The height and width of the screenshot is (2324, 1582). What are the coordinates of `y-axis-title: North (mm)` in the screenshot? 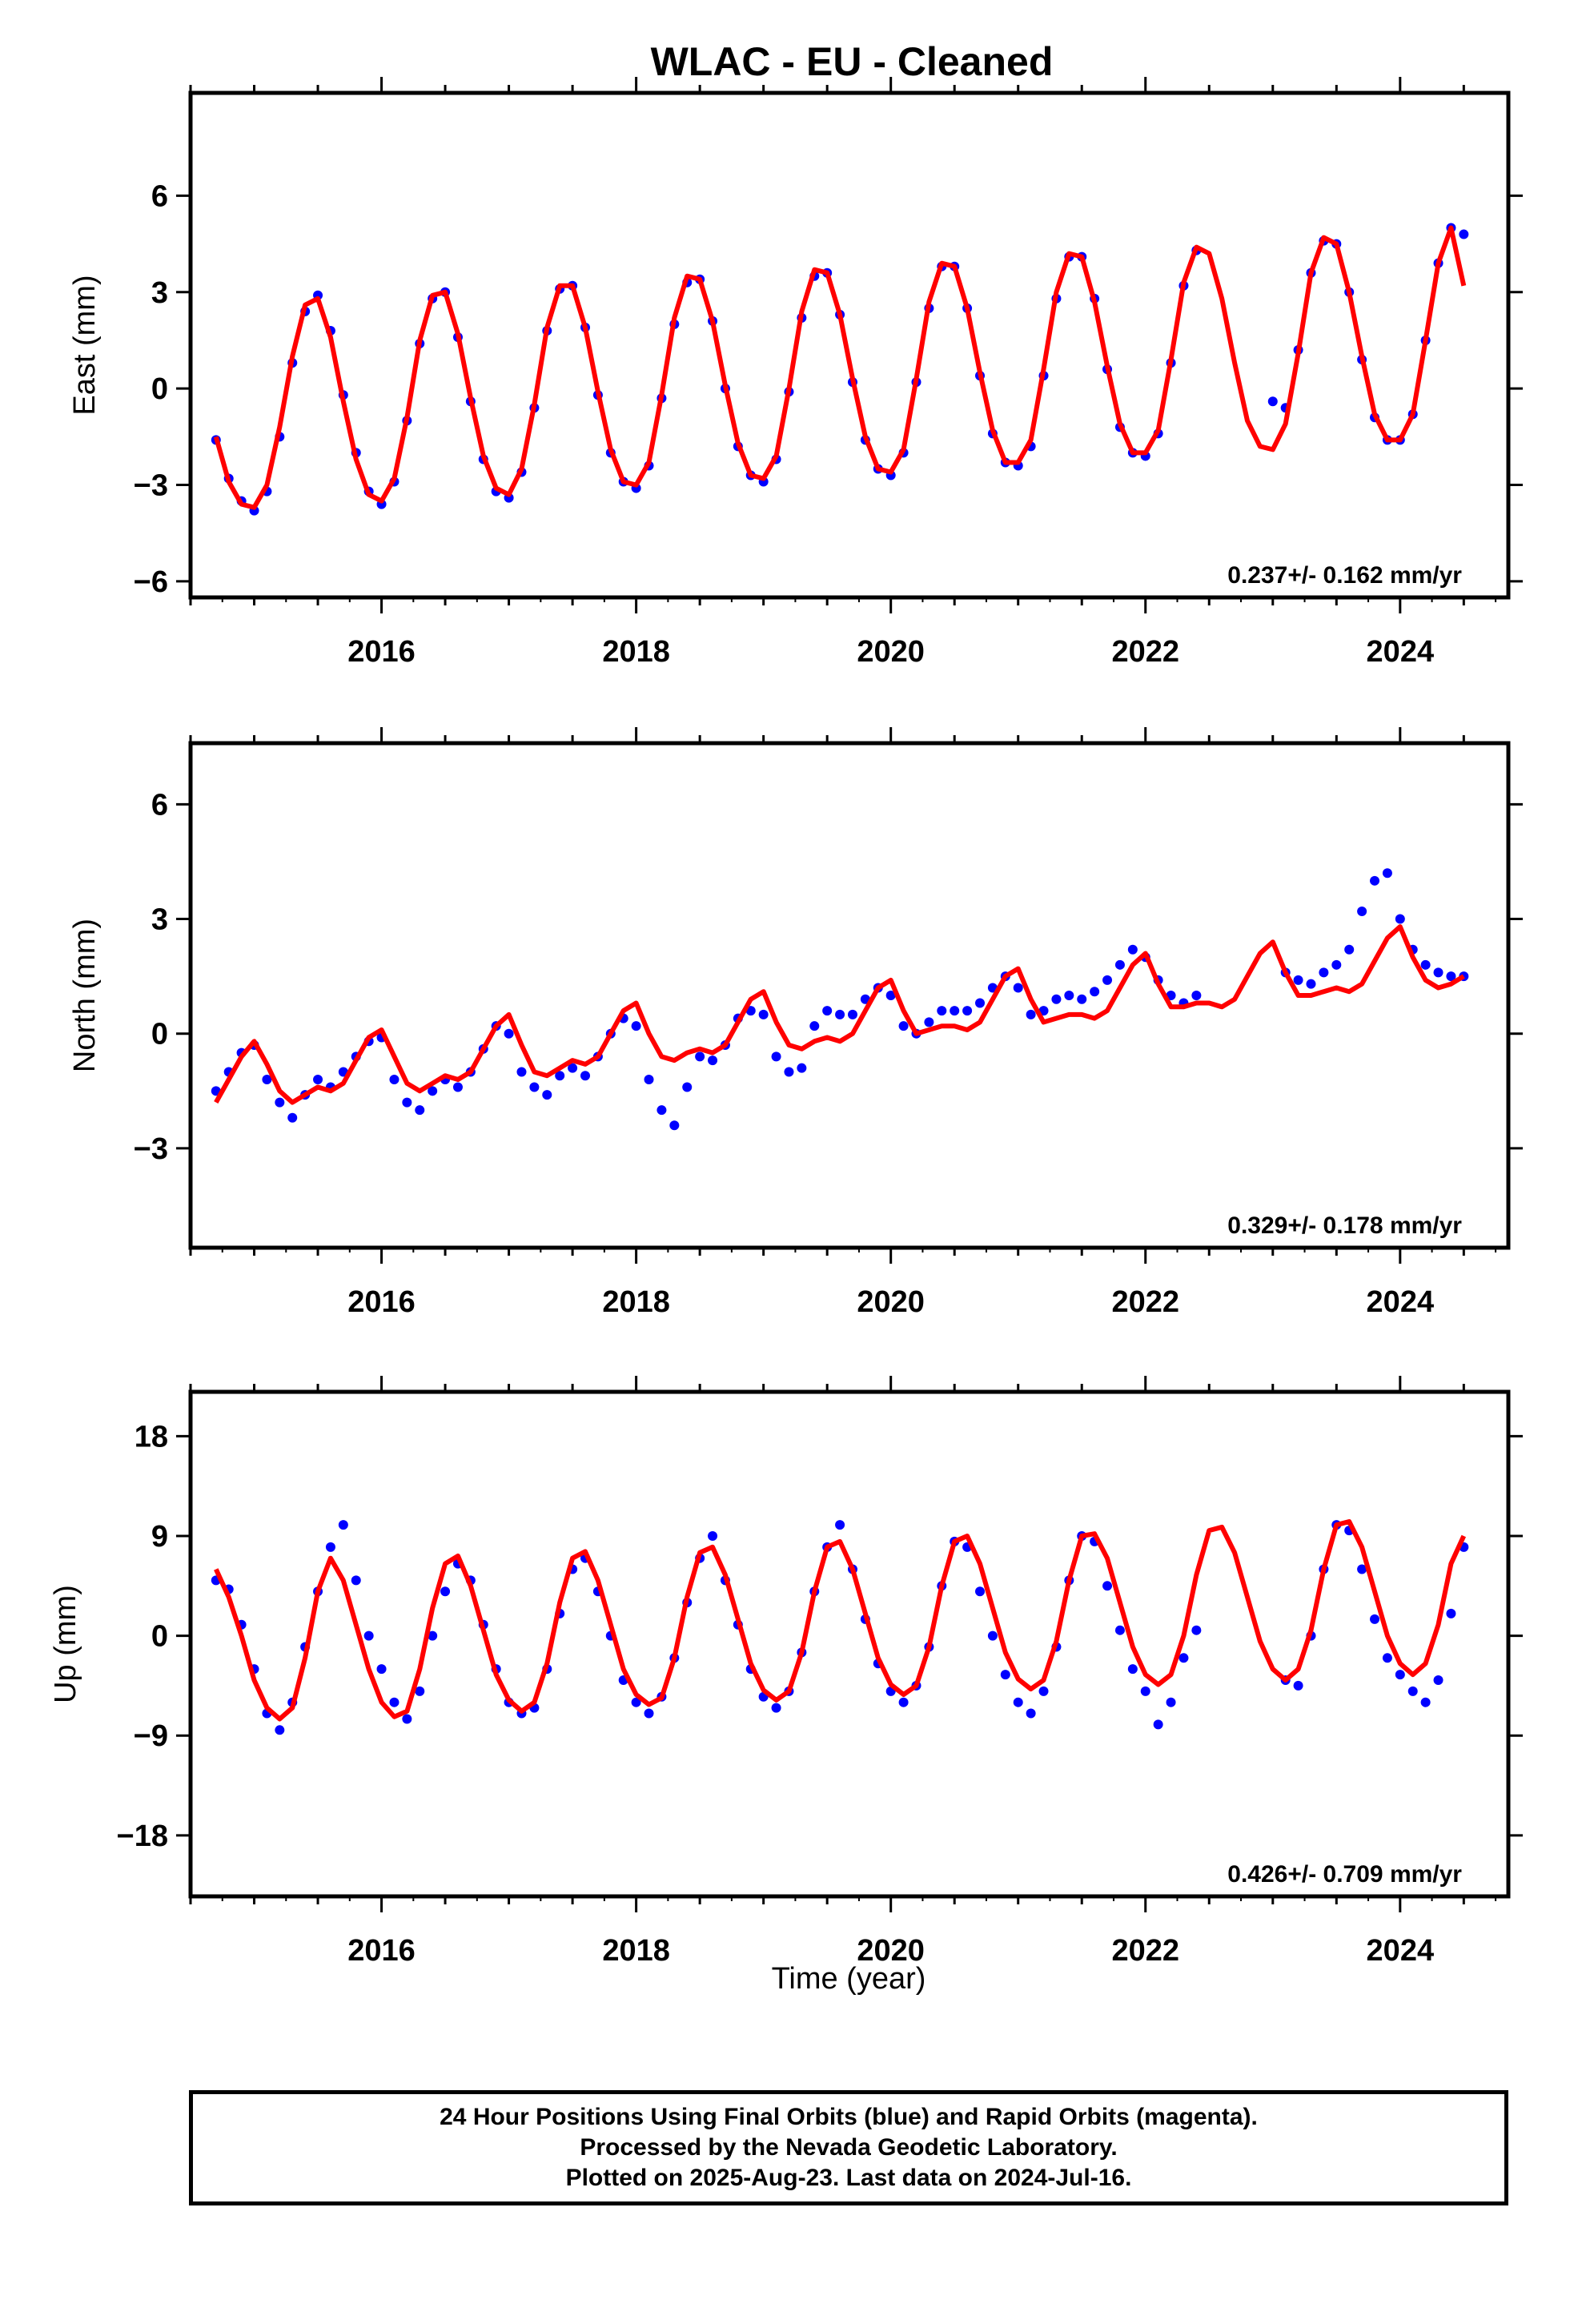 It's located at (85, 995).